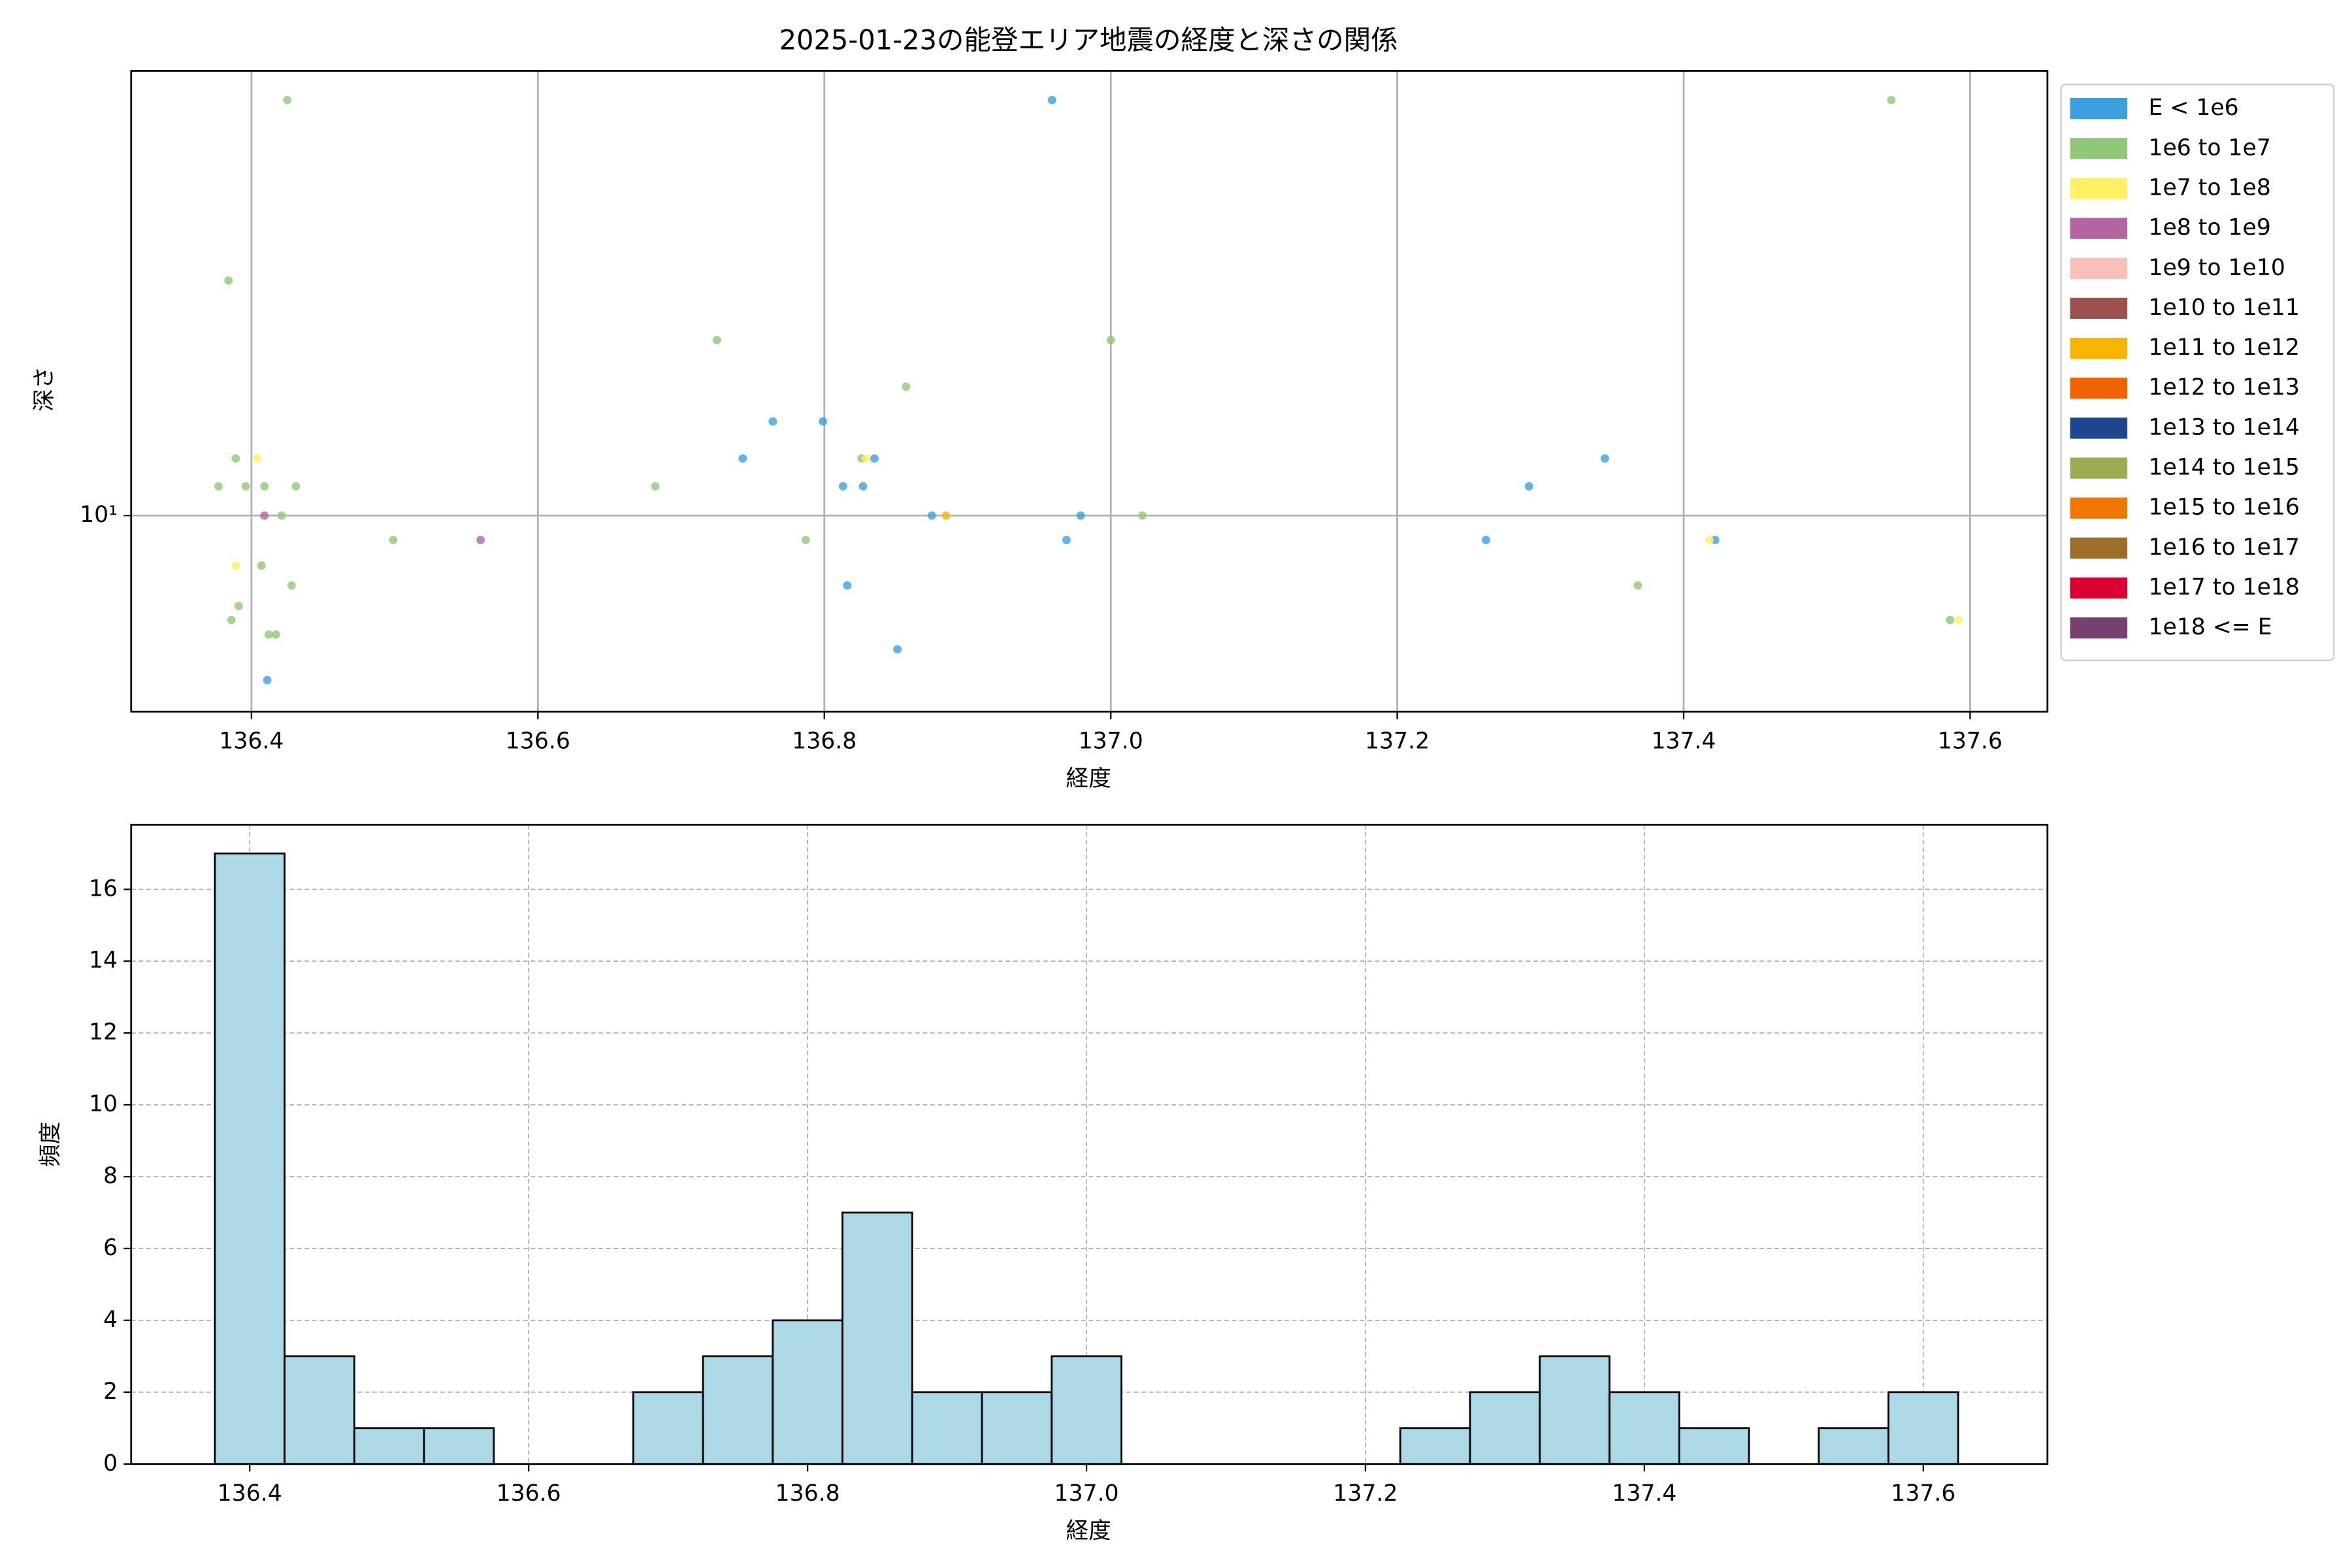 Image resolution: width=2352 pixels, height=1568 pixels. I want to click on legend-label: 1e14 to 1e15, so click(2223, 468).